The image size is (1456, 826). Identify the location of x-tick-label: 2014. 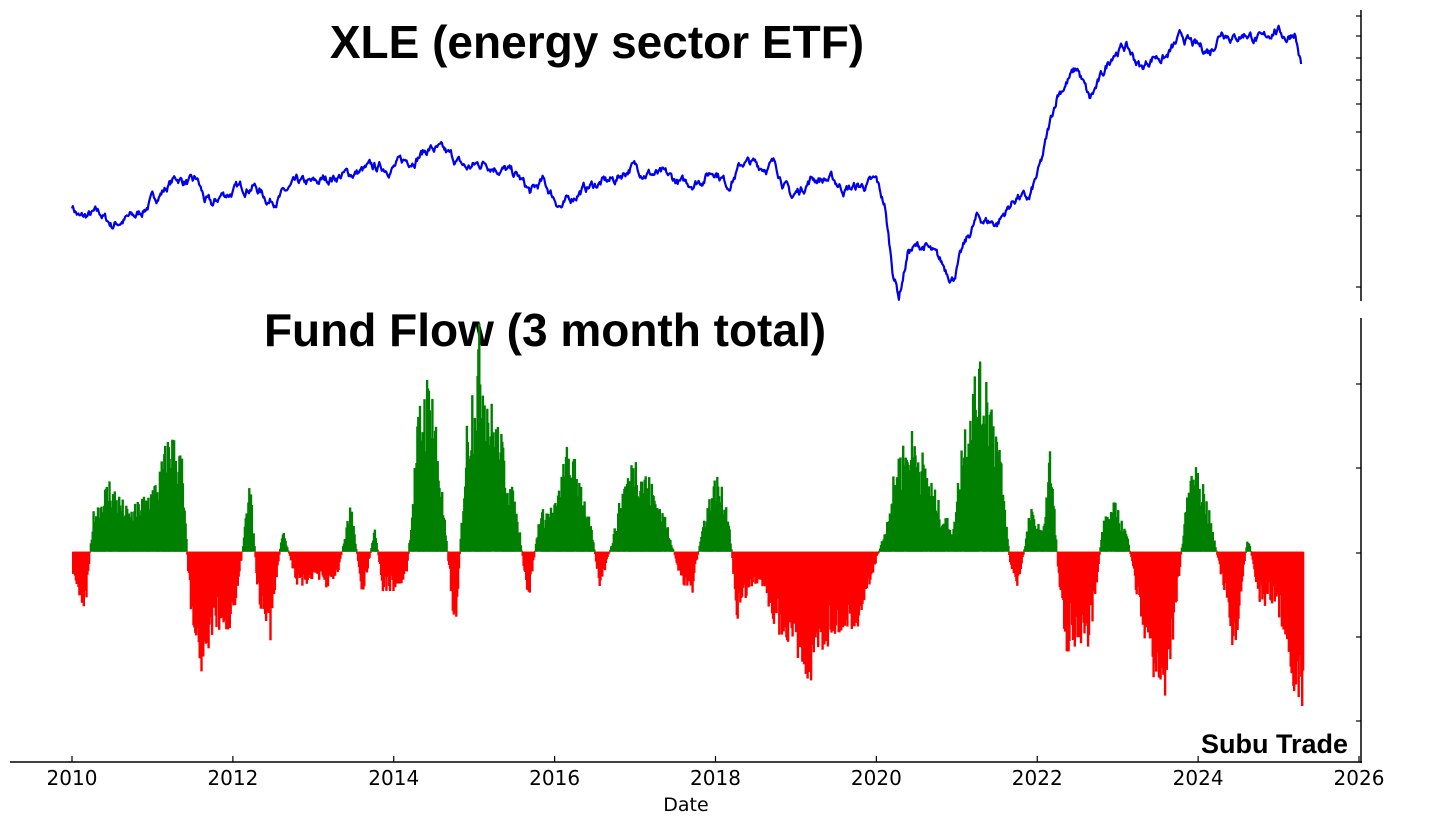
(393, 778).